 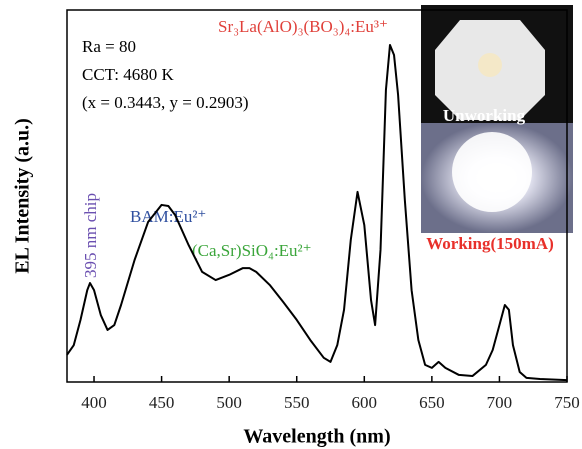 I want to click on annotation: Ra = 80, so click(x=109, y=46).